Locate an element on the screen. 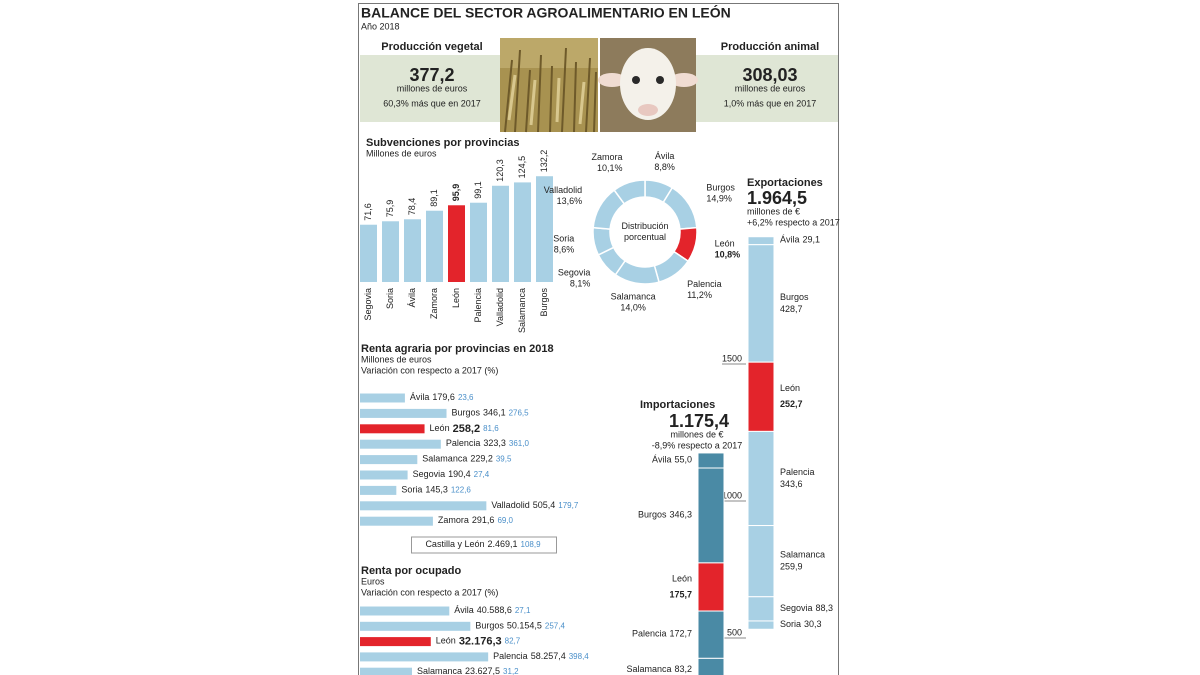 The height and width of the screenshot is (675, 1200). change-label: 31,2 is located at coordinates (511, 671).